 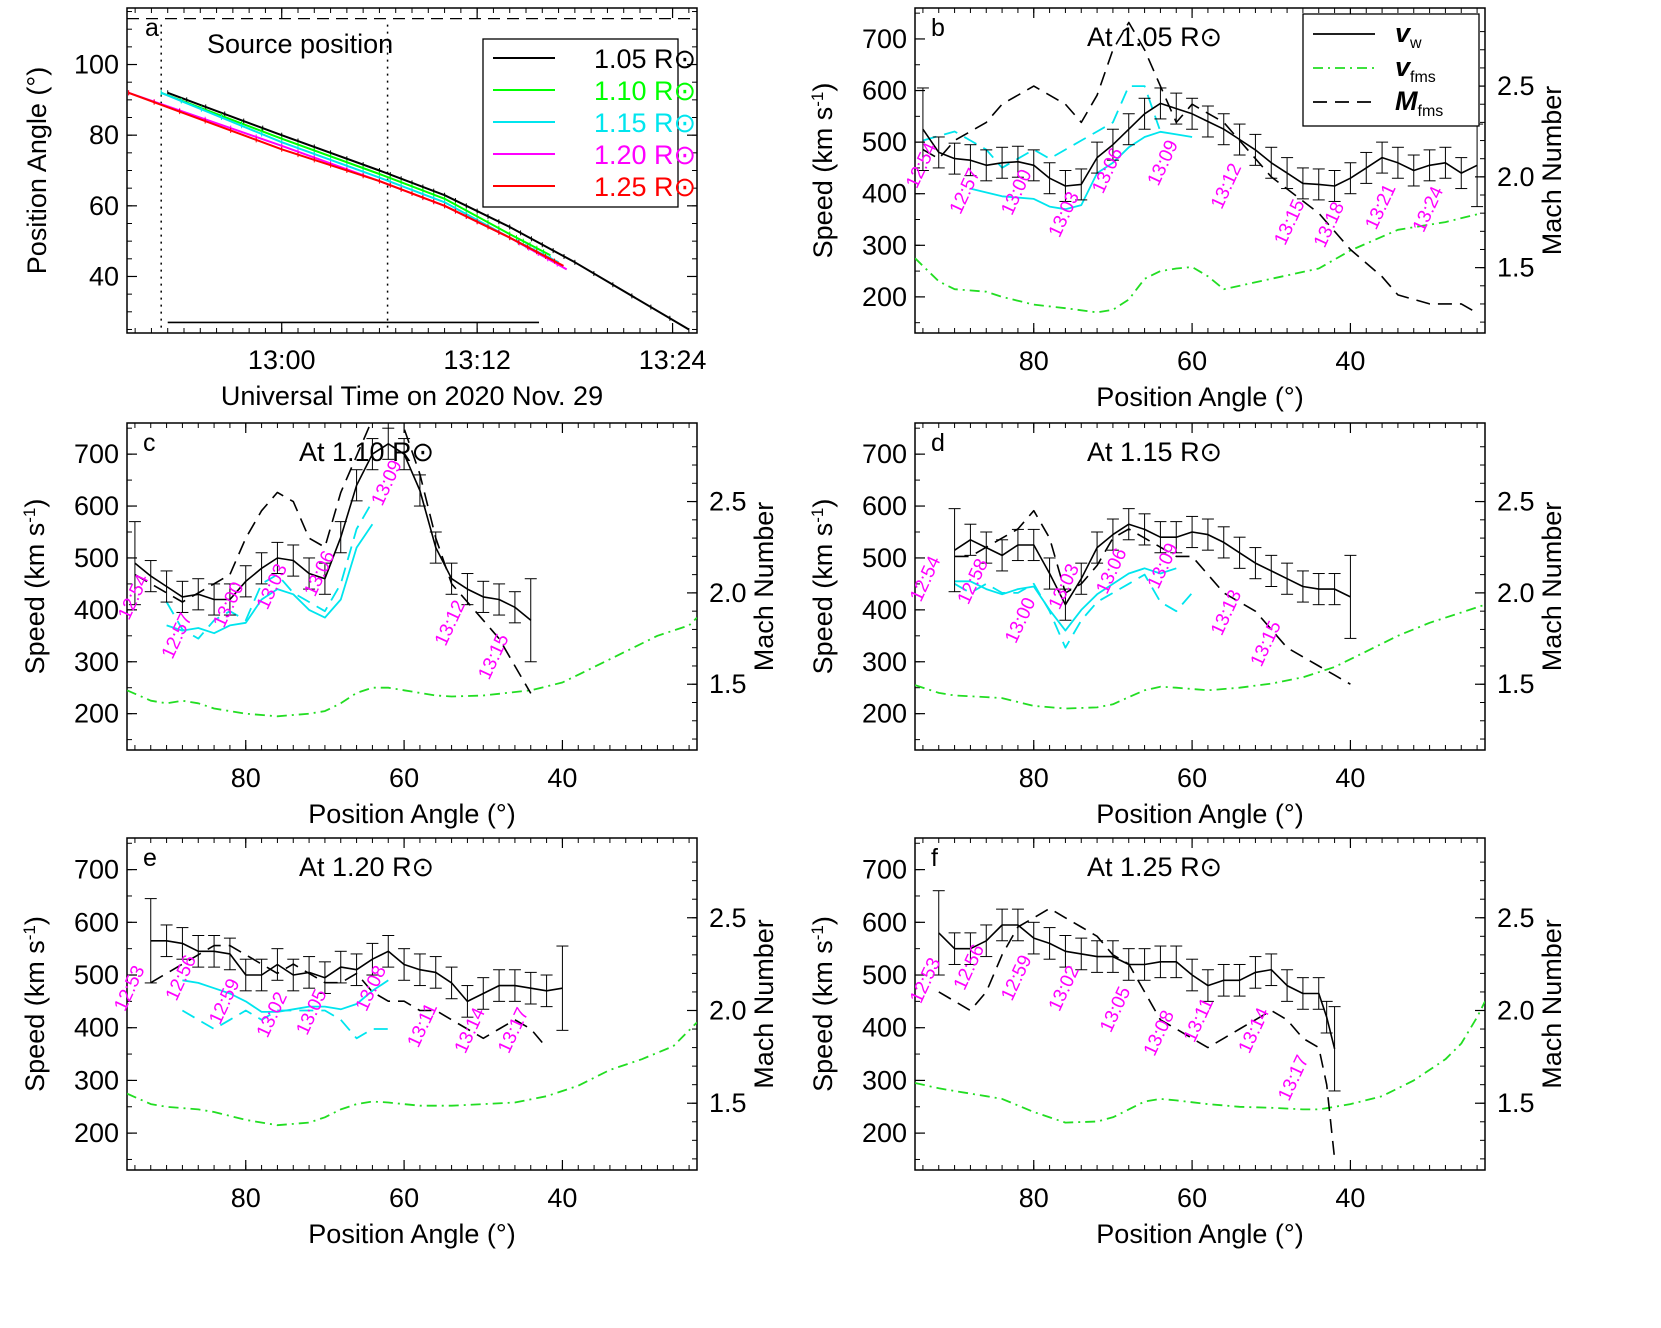 What do you see at coordinates (728, 1010) in the screenshot?
I see `y2-tick-label: 2.0` at bounding box center [728, 1010].